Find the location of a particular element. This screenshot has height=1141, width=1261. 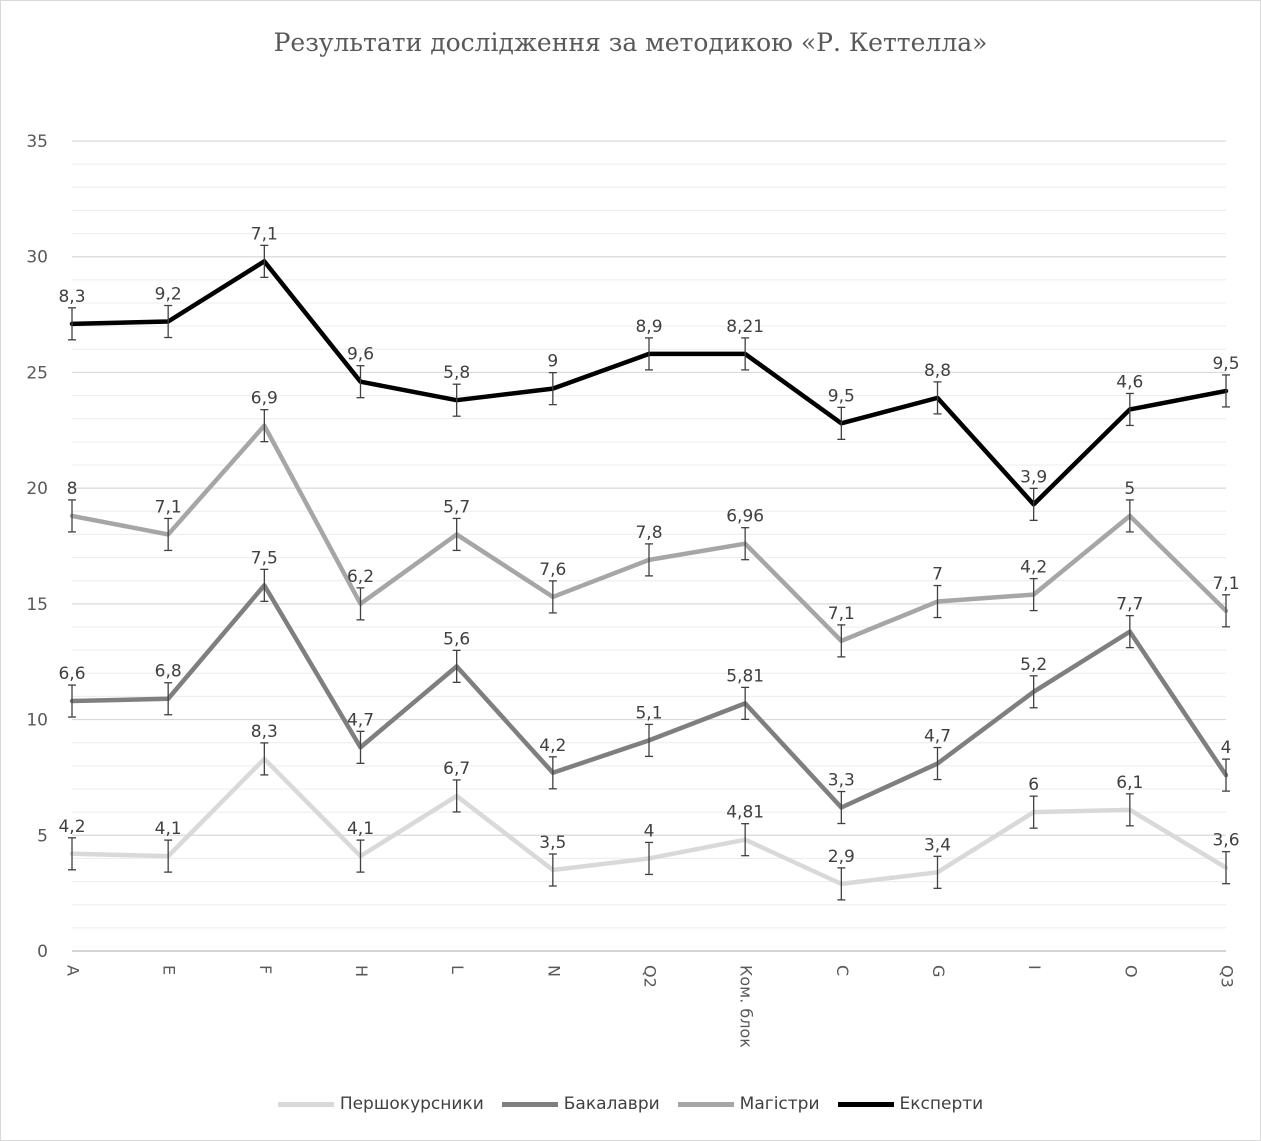

legend-item: Першокурсники is located at coordinates (380, 1104).